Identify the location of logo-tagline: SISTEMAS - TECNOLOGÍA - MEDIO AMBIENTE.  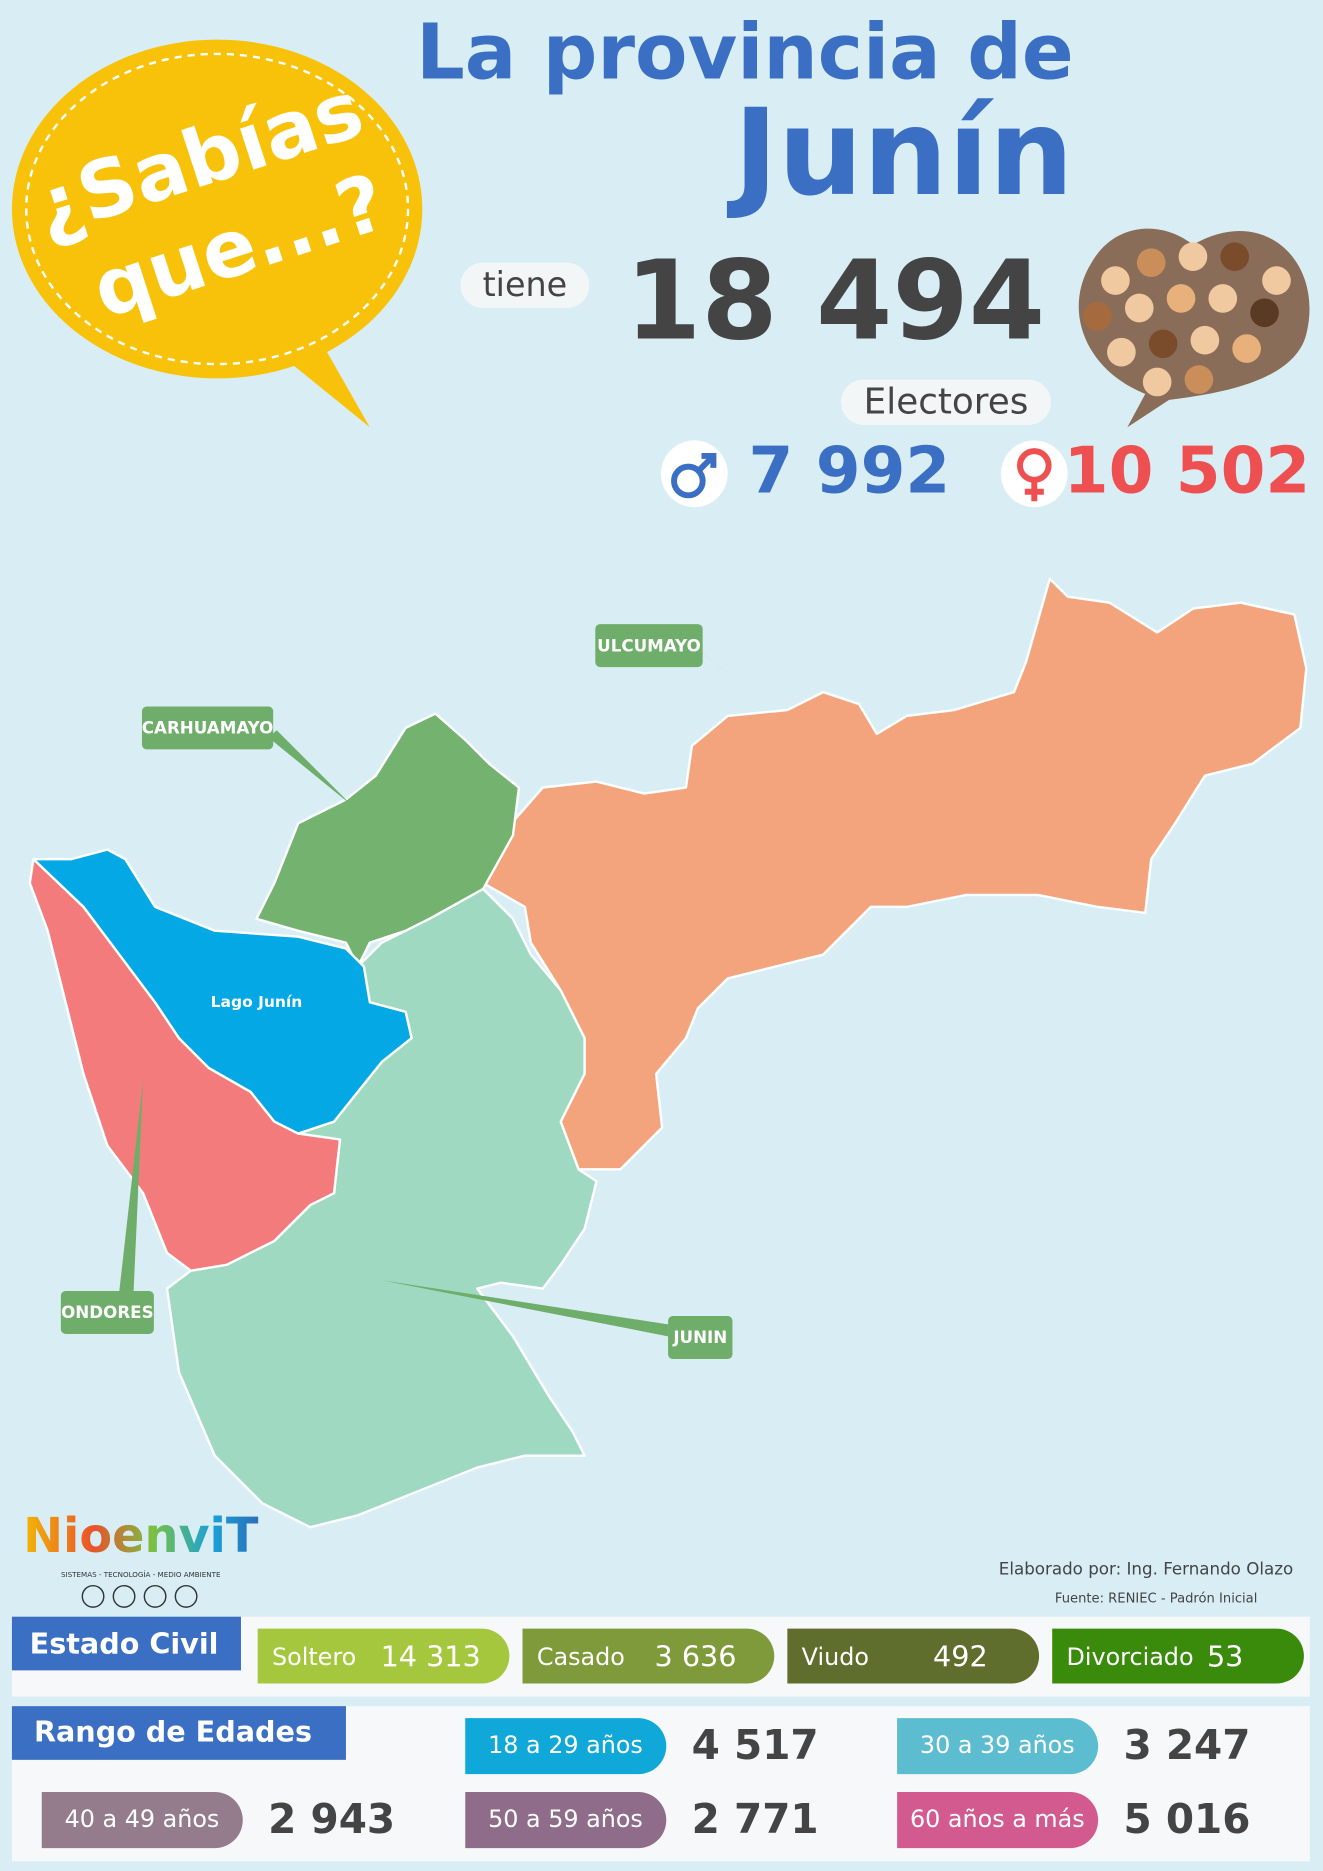
(141, 1574).